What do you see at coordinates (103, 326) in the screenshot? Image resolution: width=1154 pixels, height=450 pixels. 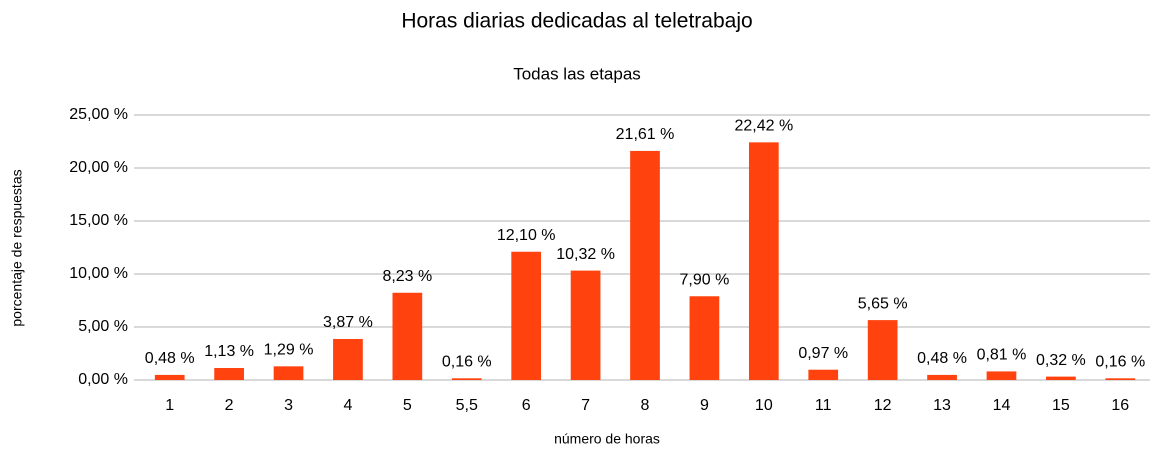 I see `y-tick-label: 5,00 %` at bounding box center [103, 326].